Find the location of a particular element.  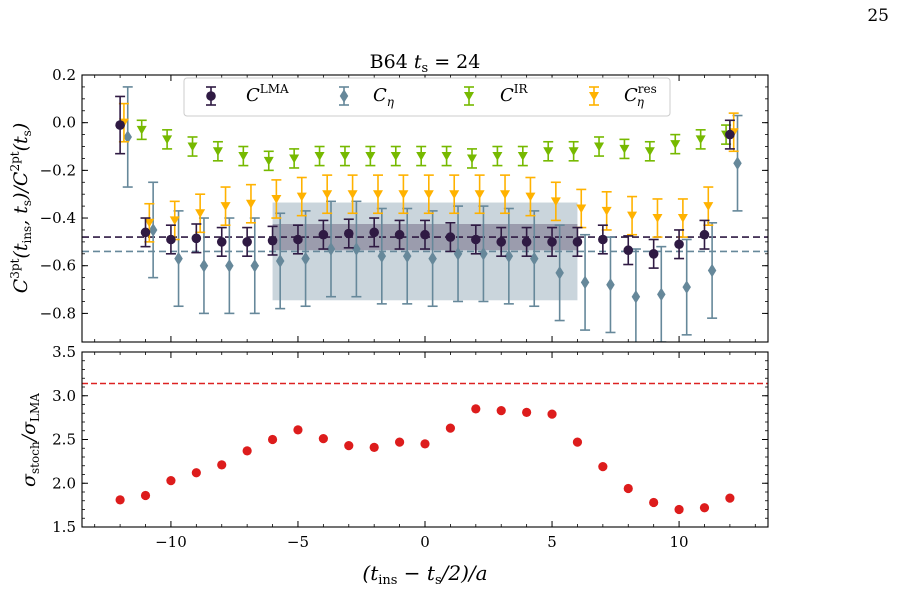

top-ylabel: C3pt(tins, ts)/C2pt(ts) is located at coordinates (21, 208).